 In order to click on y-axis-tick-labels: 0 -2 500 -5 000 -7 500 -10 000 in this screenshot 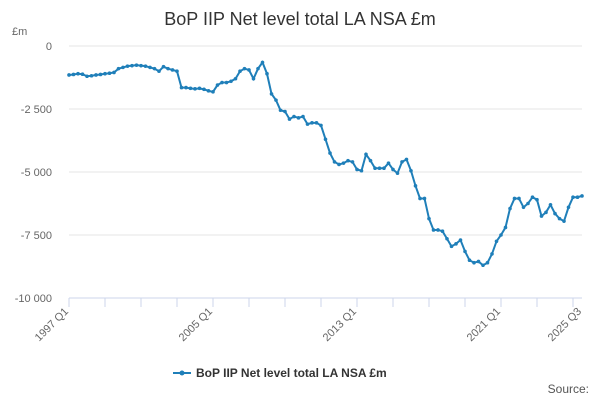, I will do `click(33, 173)`.